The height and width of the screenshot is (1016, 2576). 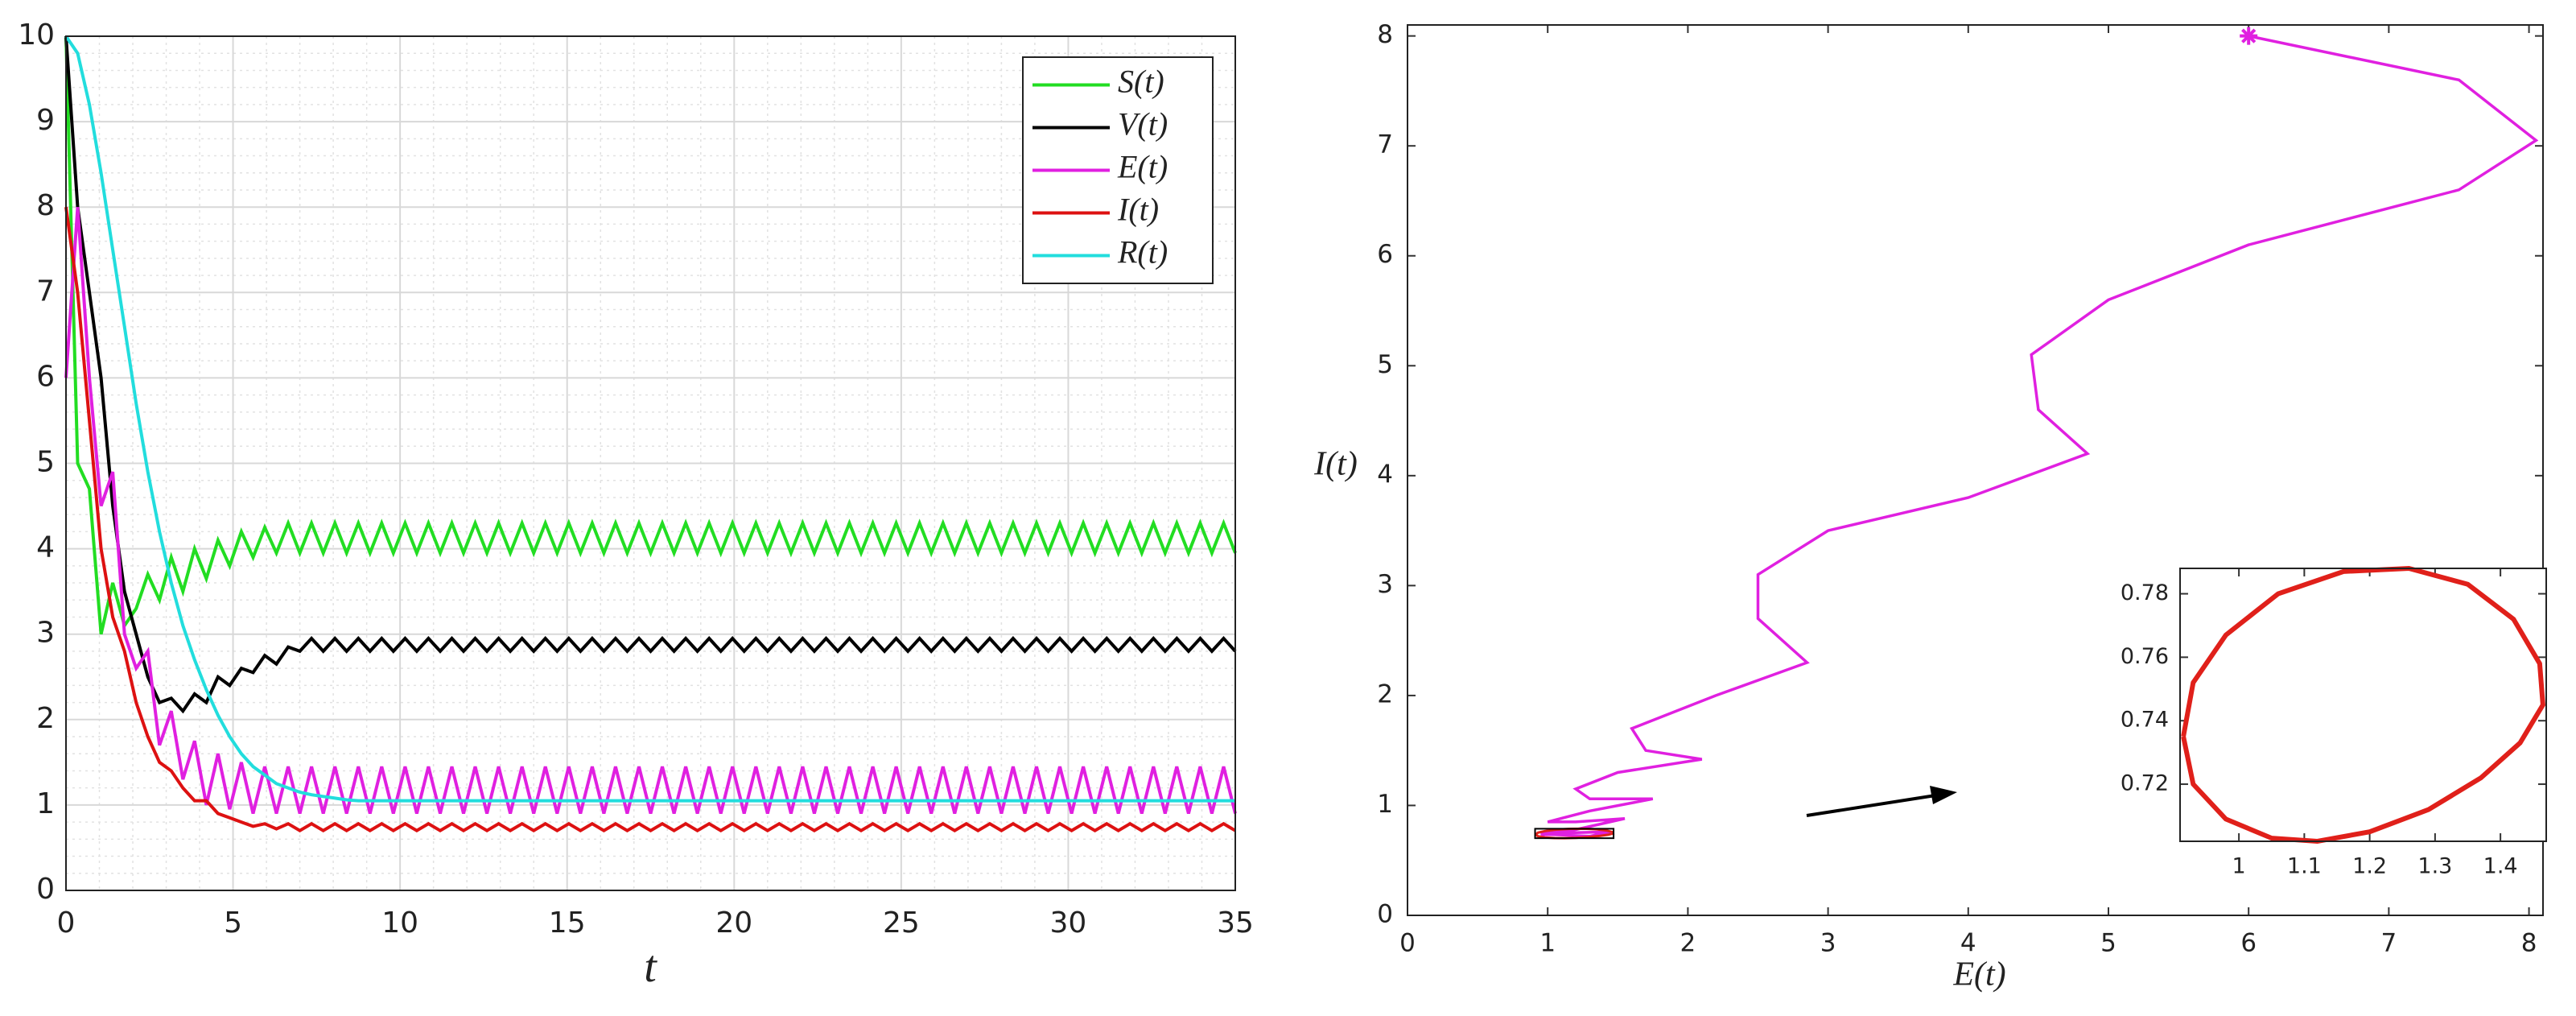 I want to click on legend-label: S(t), so click(x=1141, y=82).